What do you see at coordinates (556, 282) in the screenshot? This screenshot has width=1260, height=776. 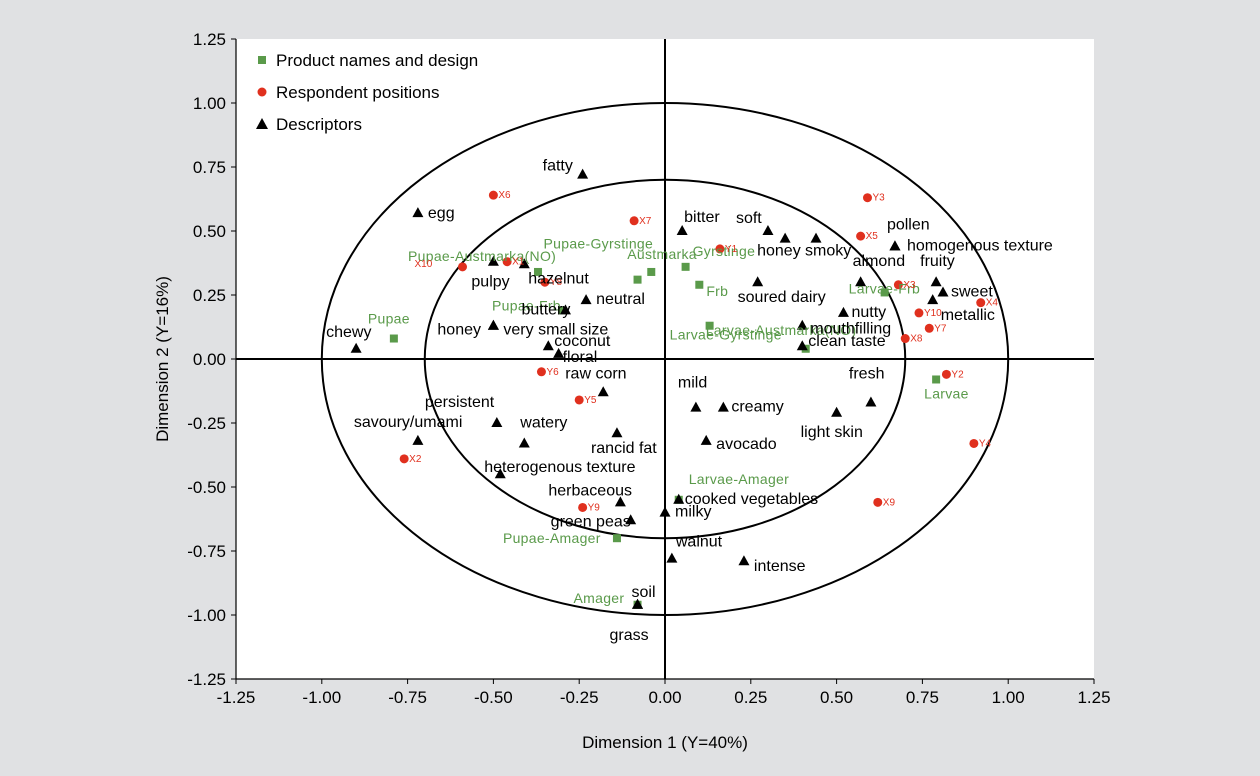 I see `respondent-label: Y8` at bounding box center [556, 282].